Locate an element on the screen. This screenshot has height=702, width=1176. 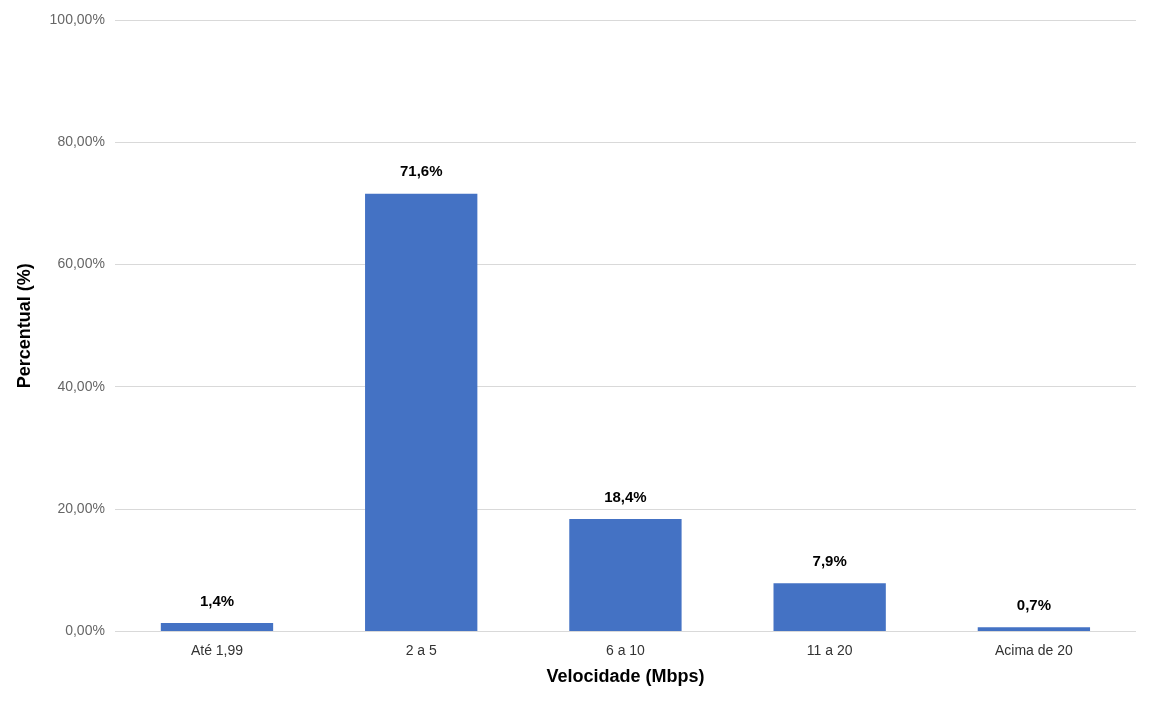
y-tick-label: 100,00% is located at coordinates (77, 18).